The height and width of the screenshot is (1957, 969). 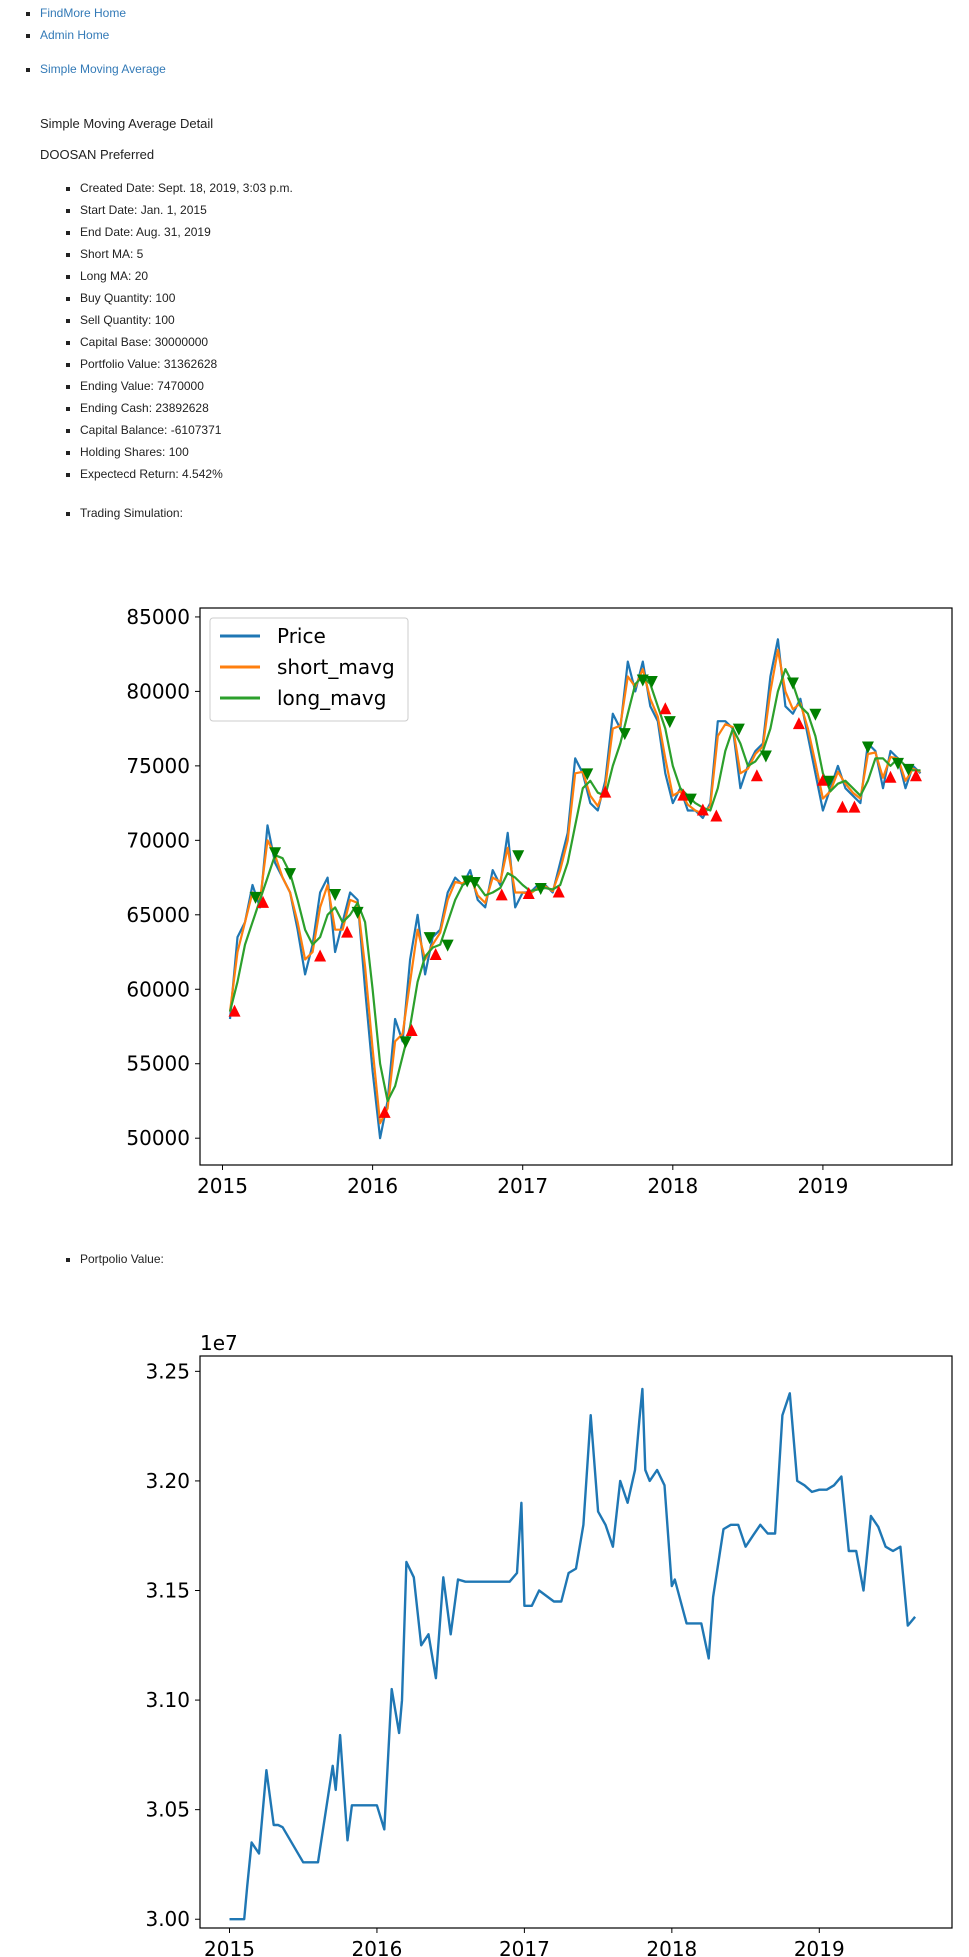 What do you see at coordinates (158, 1064) in the screenshot?
I see `y-tick-label: 55000` at bounding box center [158, 1064].